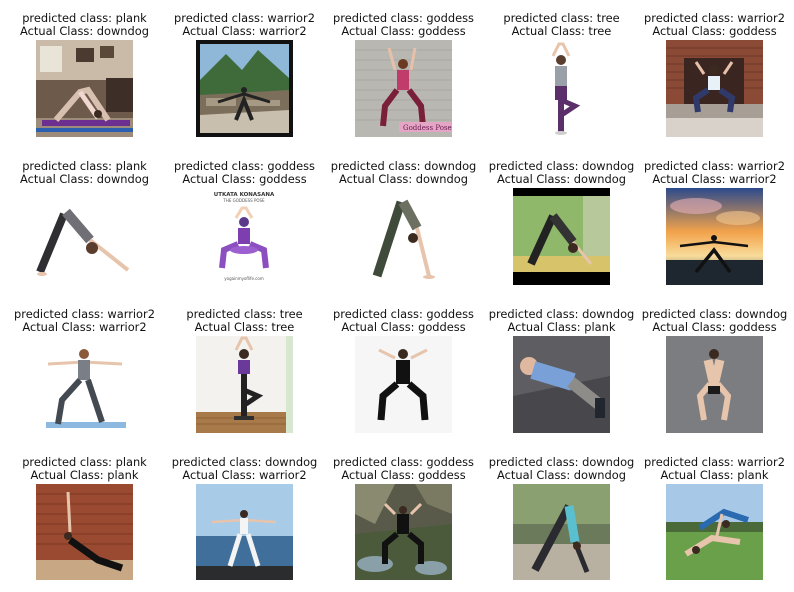 The height and width of the screenshot is (592, 794). What do you see at coordinates (244, 195) in the screenshot?
I see `illustration-title: UTKATA KONASANA` at bounding box center [244, 195].